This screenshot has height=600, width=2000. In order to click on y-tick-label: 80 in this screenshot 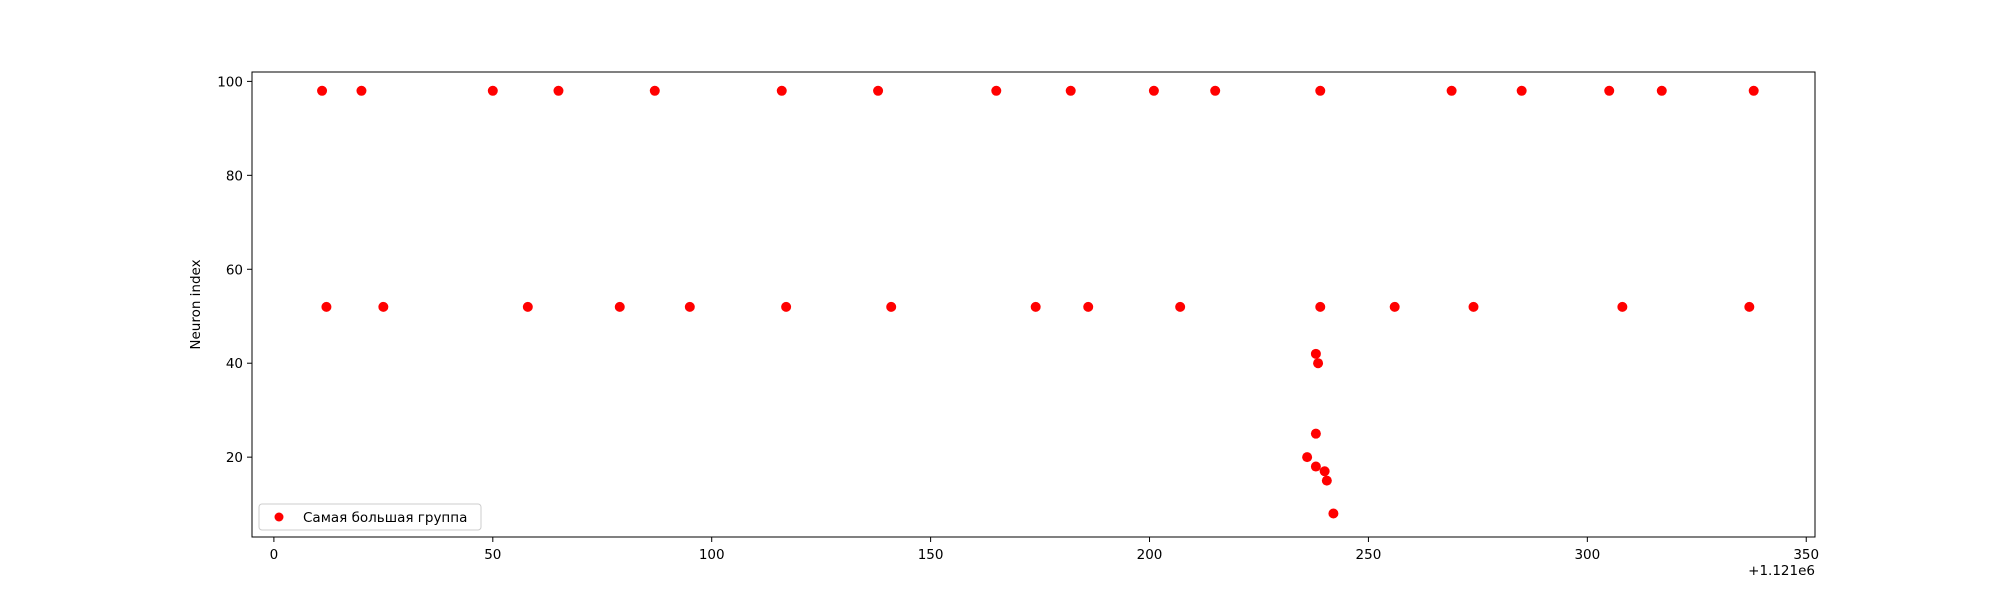, I will do `click(234, 176)`.